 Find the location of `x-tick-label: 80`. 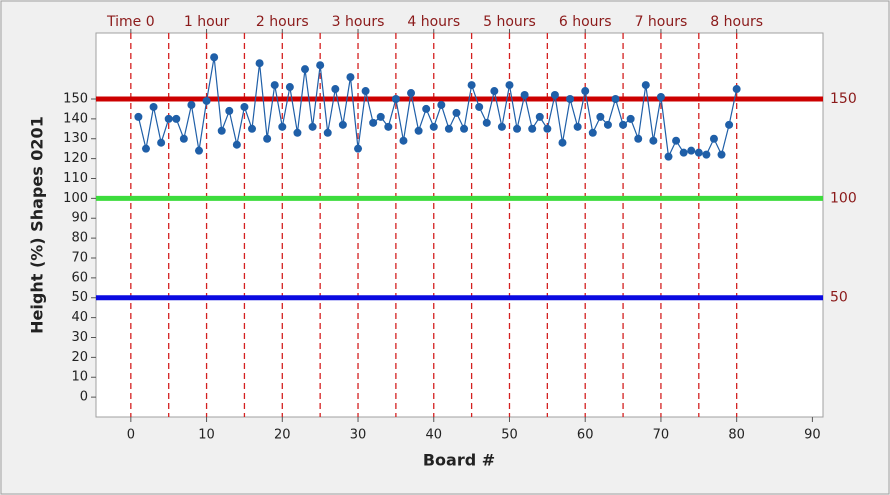

x-tick-label: 80 is located at coordinates (736, 435).